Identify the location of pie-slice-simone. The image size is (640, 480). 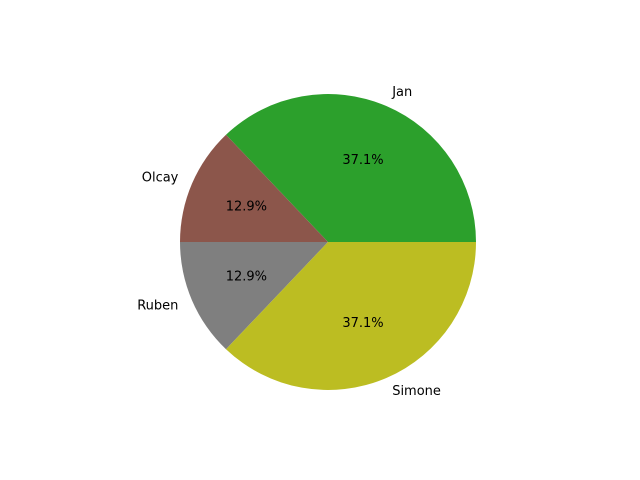
(351, 316).